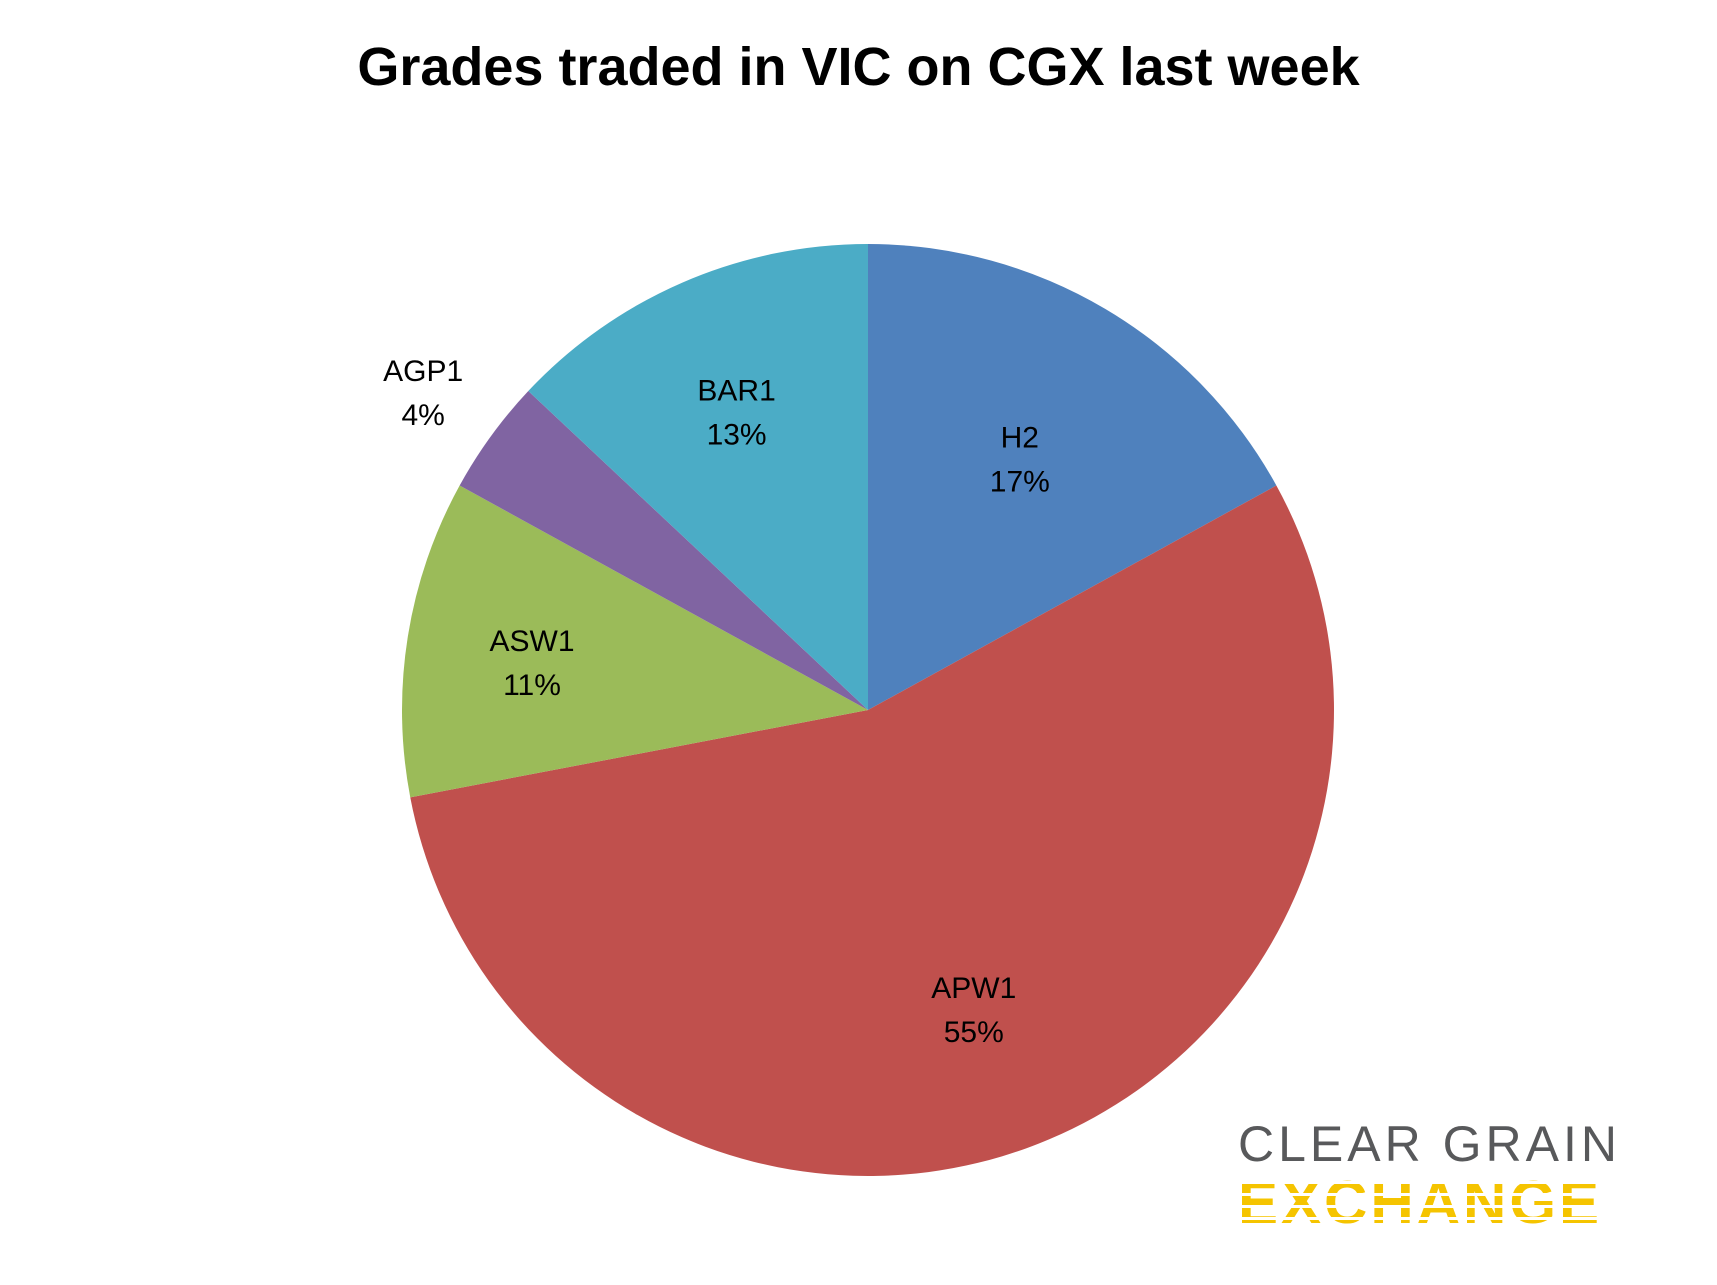 The height and width of the screenshot is (1285, 1717). I want to click on logo-line1: CLEAR GRAIN, so click(1429, 1144).